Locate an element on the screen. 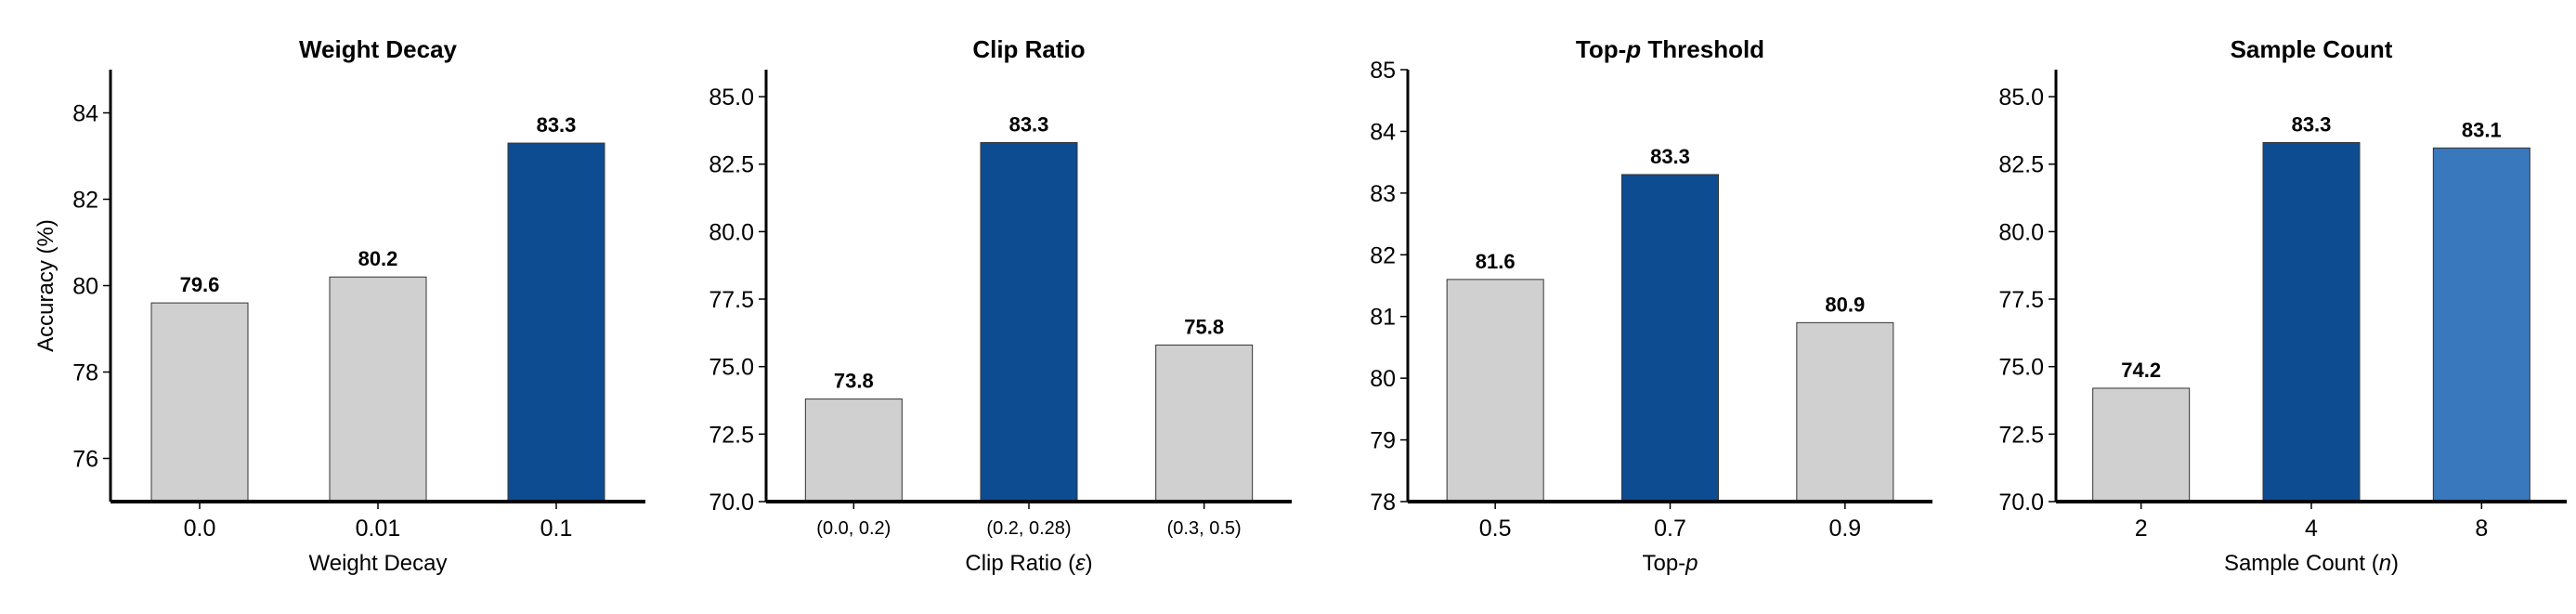 Image resolution: width=2576 pixels, height=614 pixels. x-tick-label: 0.9 is located at coordinates (1844, 529).